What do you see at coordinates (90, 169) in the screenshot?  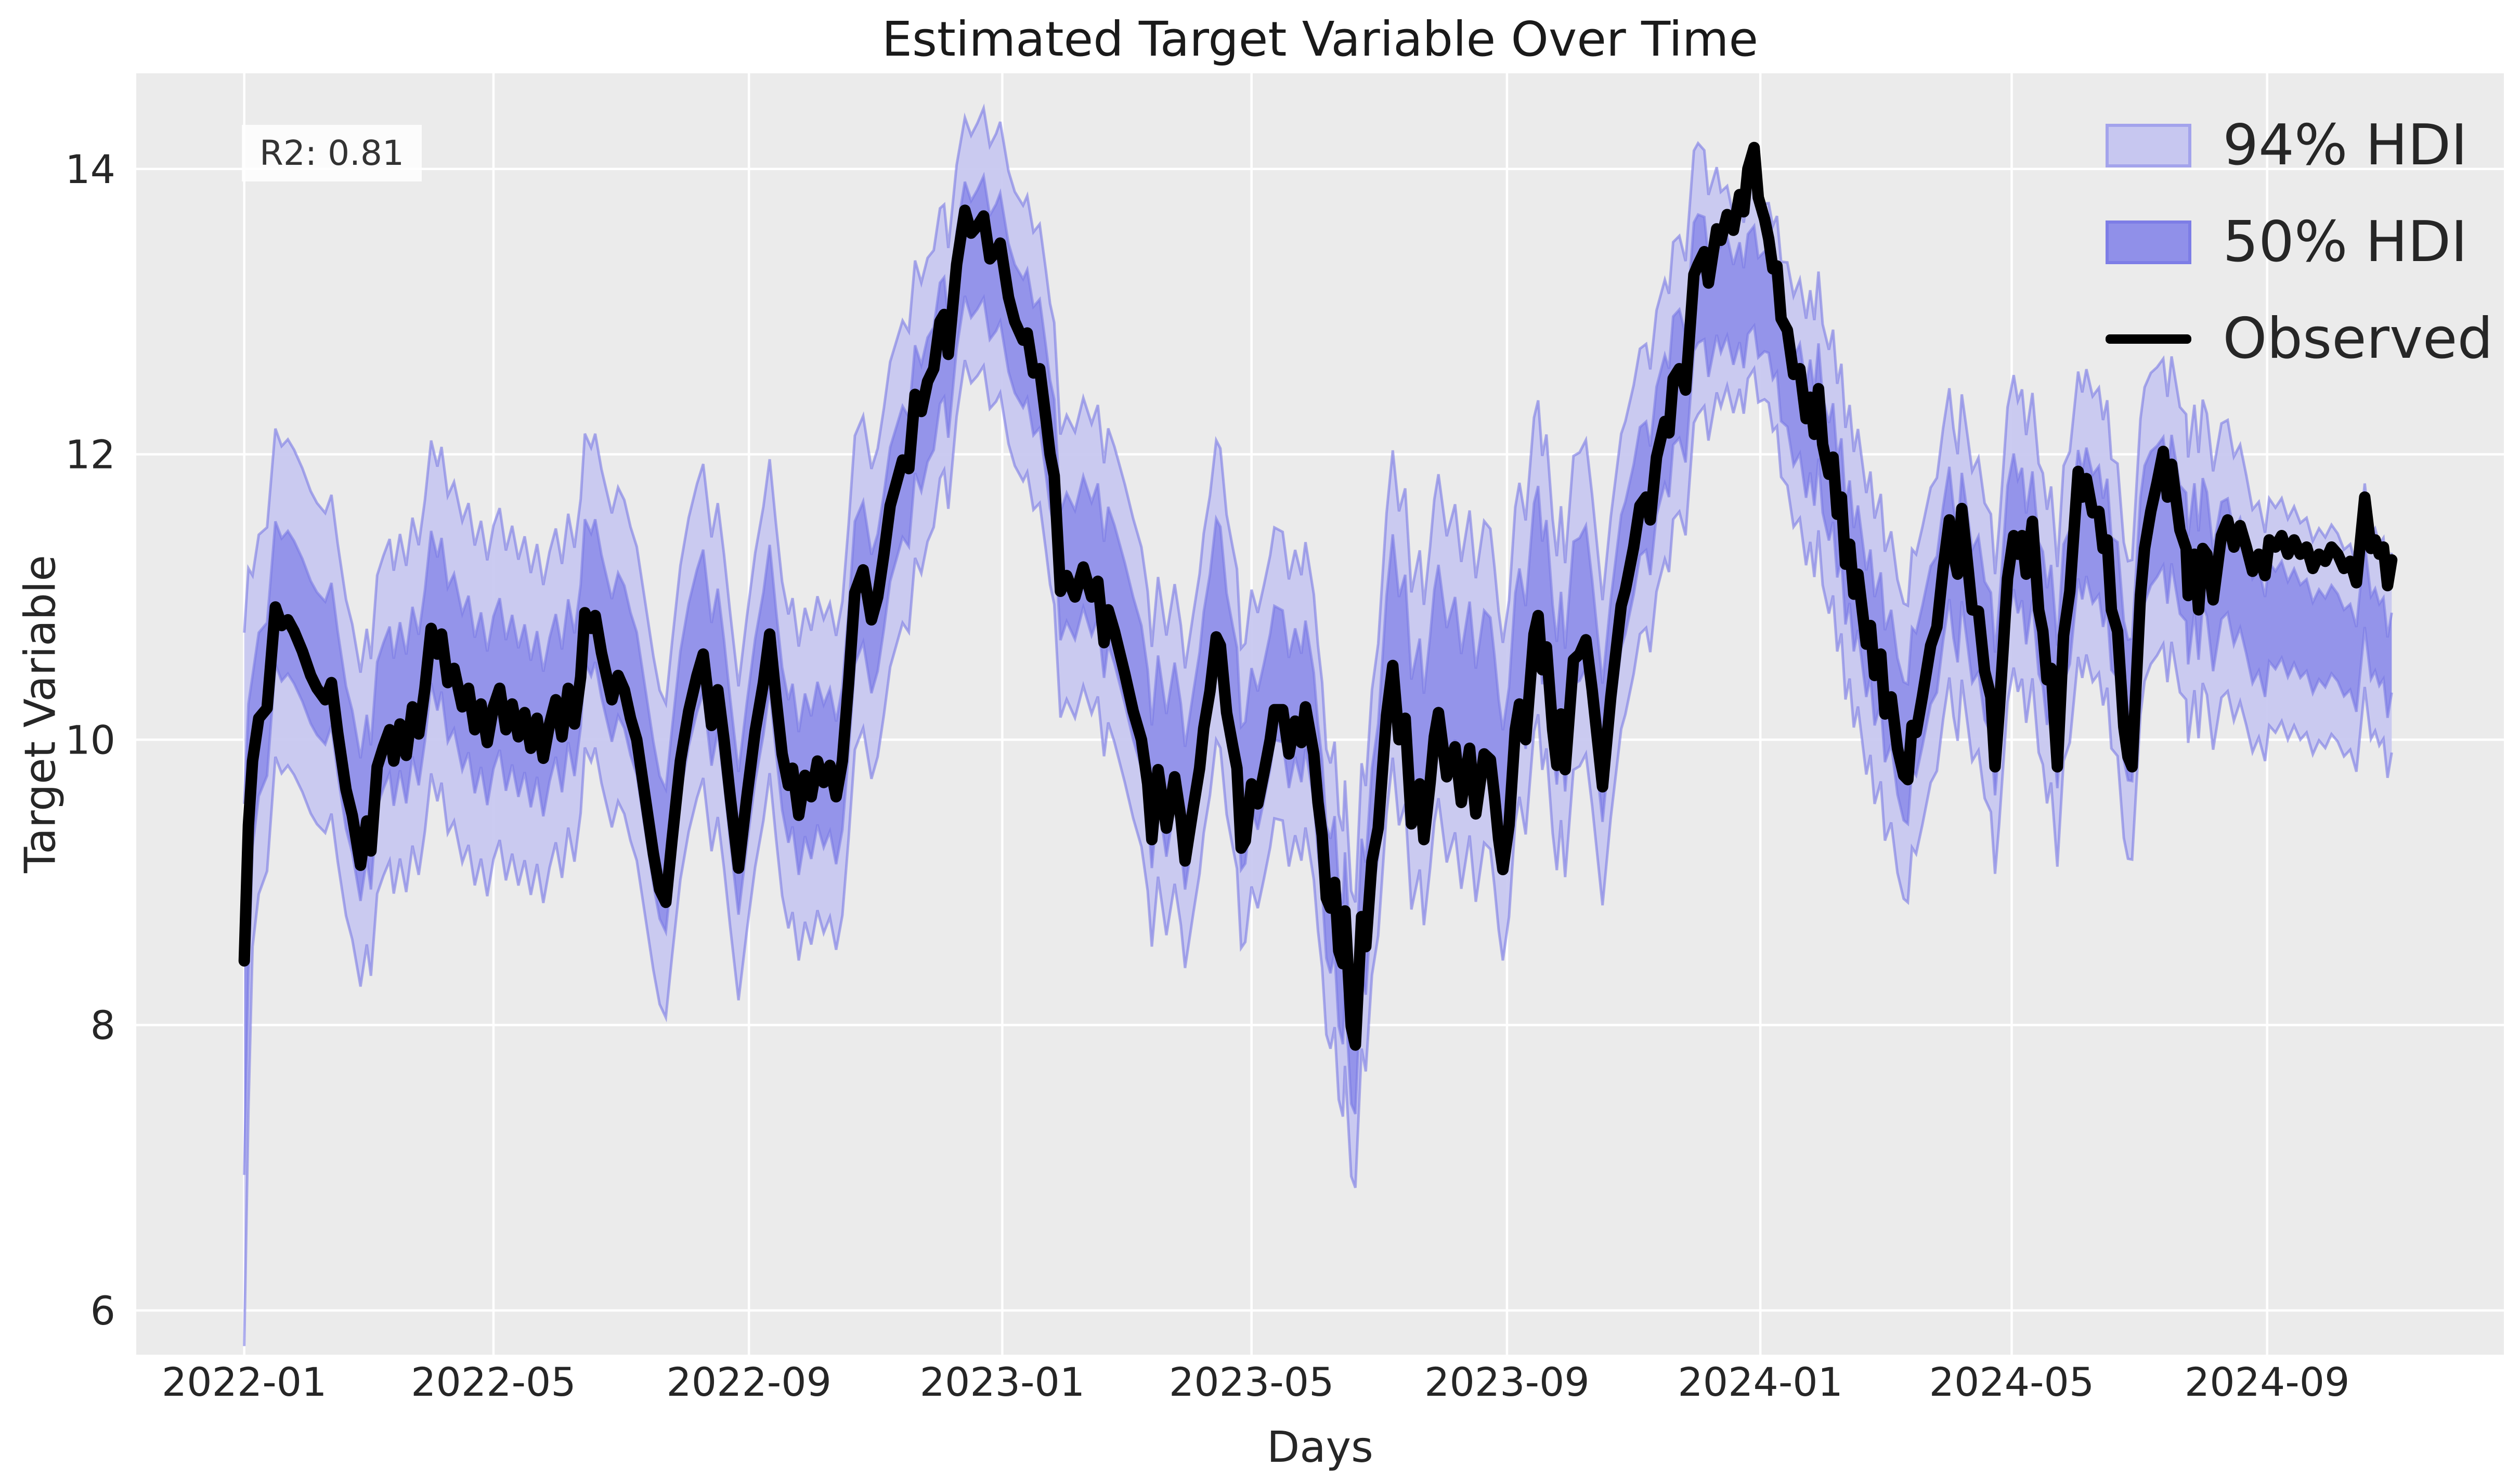 I see `y-tick-label: 14` at bounding box center [90, 169].